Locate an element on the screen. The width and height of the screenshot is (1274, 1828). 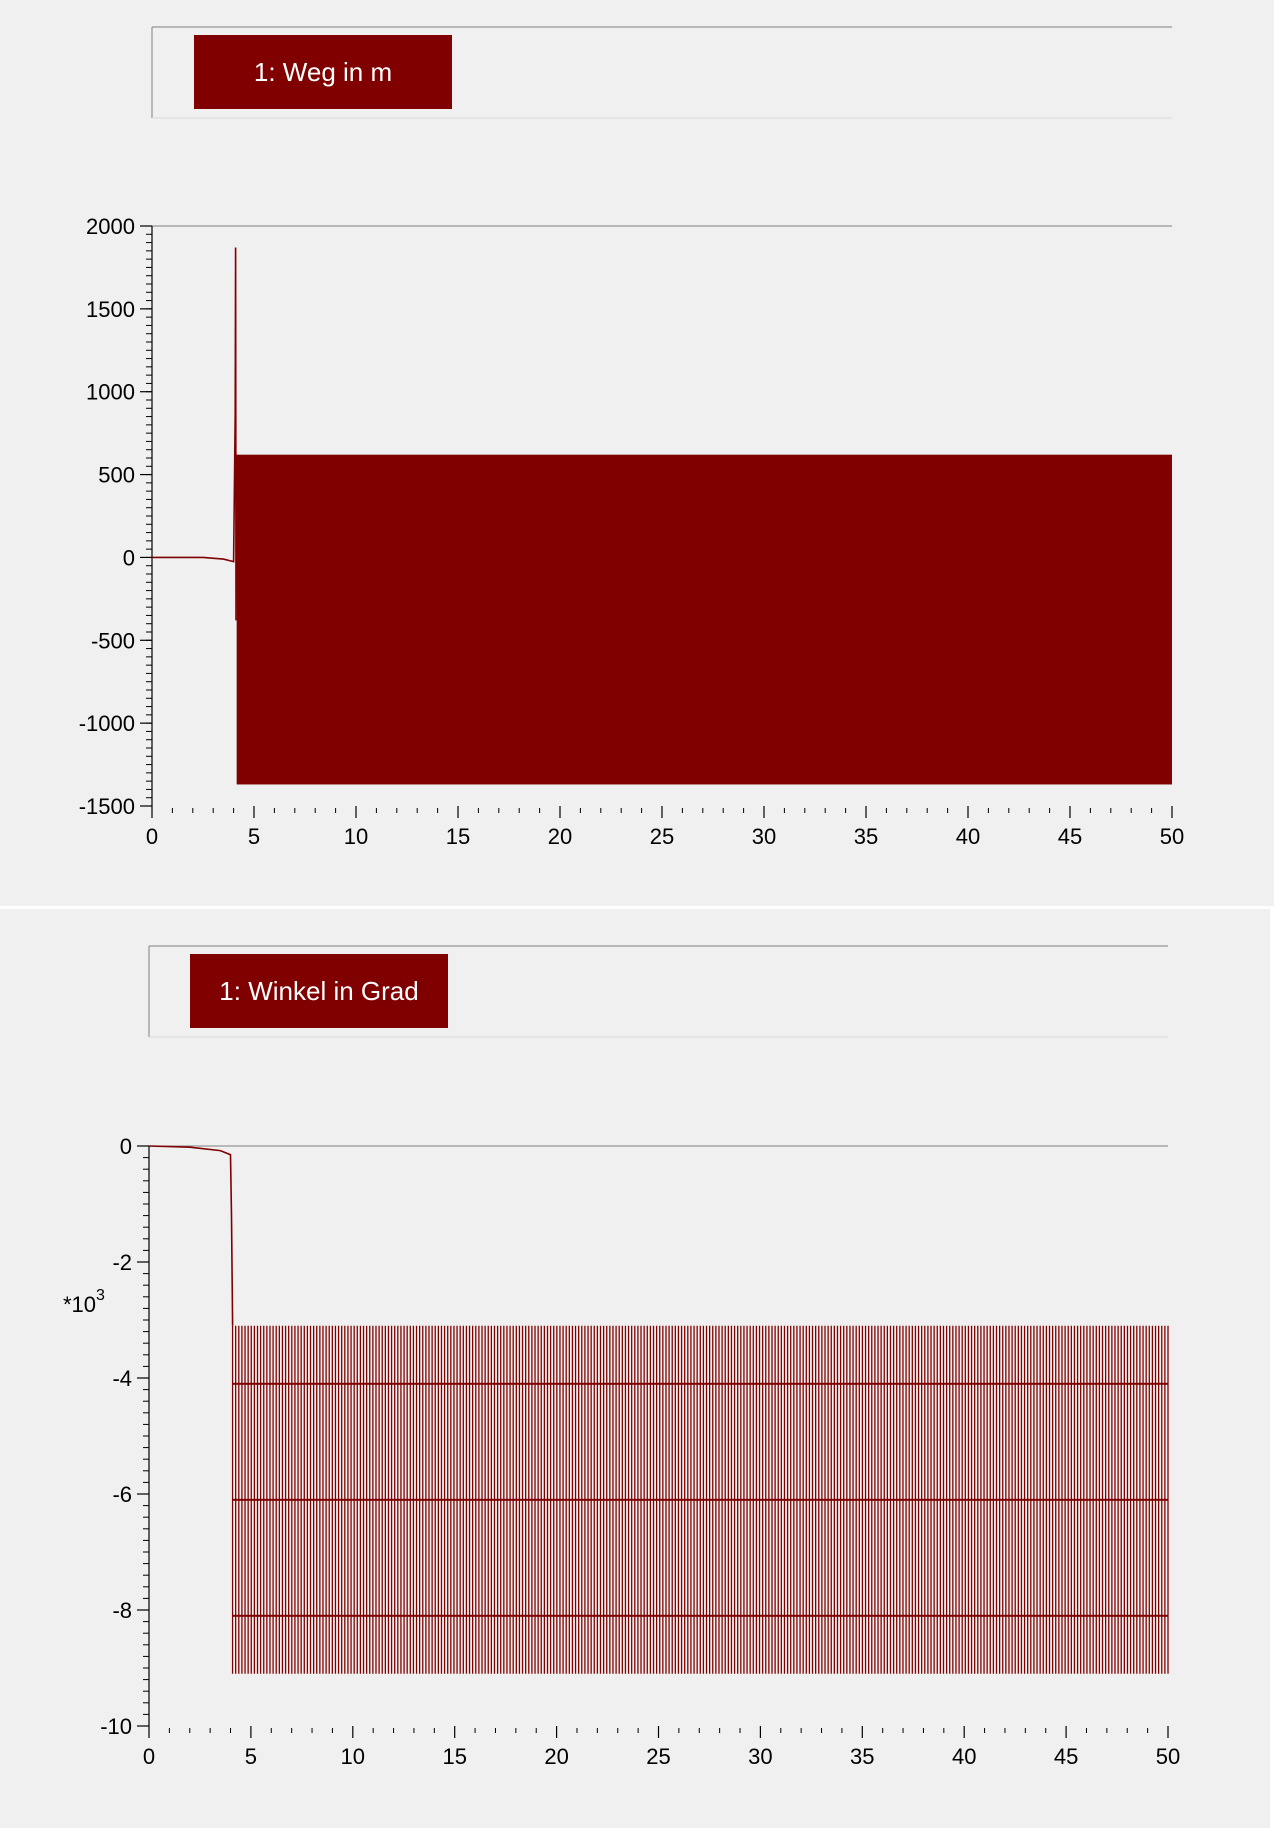
y-multiplier-base: *10 is located at coordinates (79, 1304).